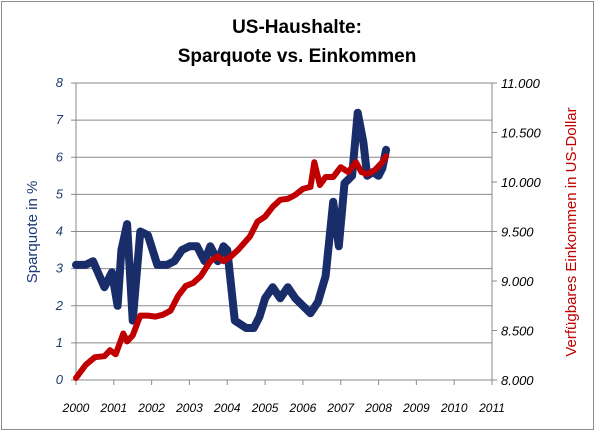  I want to click on y-left-tick-label: 4, so click(59, 231).